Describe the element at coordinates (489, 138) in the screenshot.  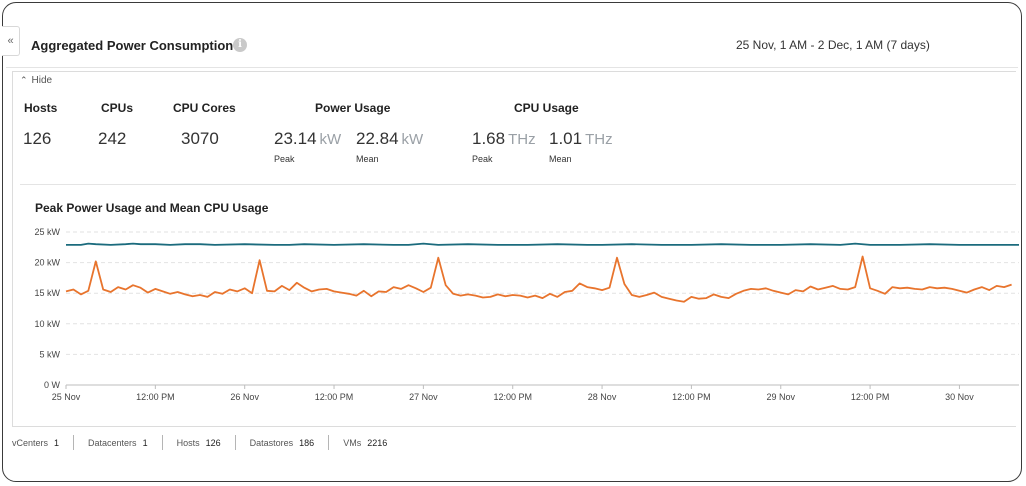
I see `cpu-peak-number: 1.68` at that location.